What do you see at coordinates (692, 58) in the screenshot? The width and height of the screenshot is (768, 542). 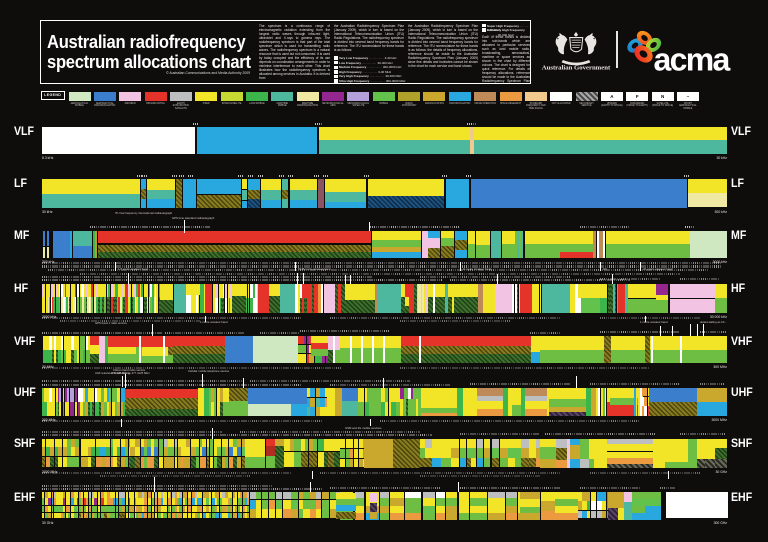 I see `svg-text: acma` at bounding box center [692, 58].